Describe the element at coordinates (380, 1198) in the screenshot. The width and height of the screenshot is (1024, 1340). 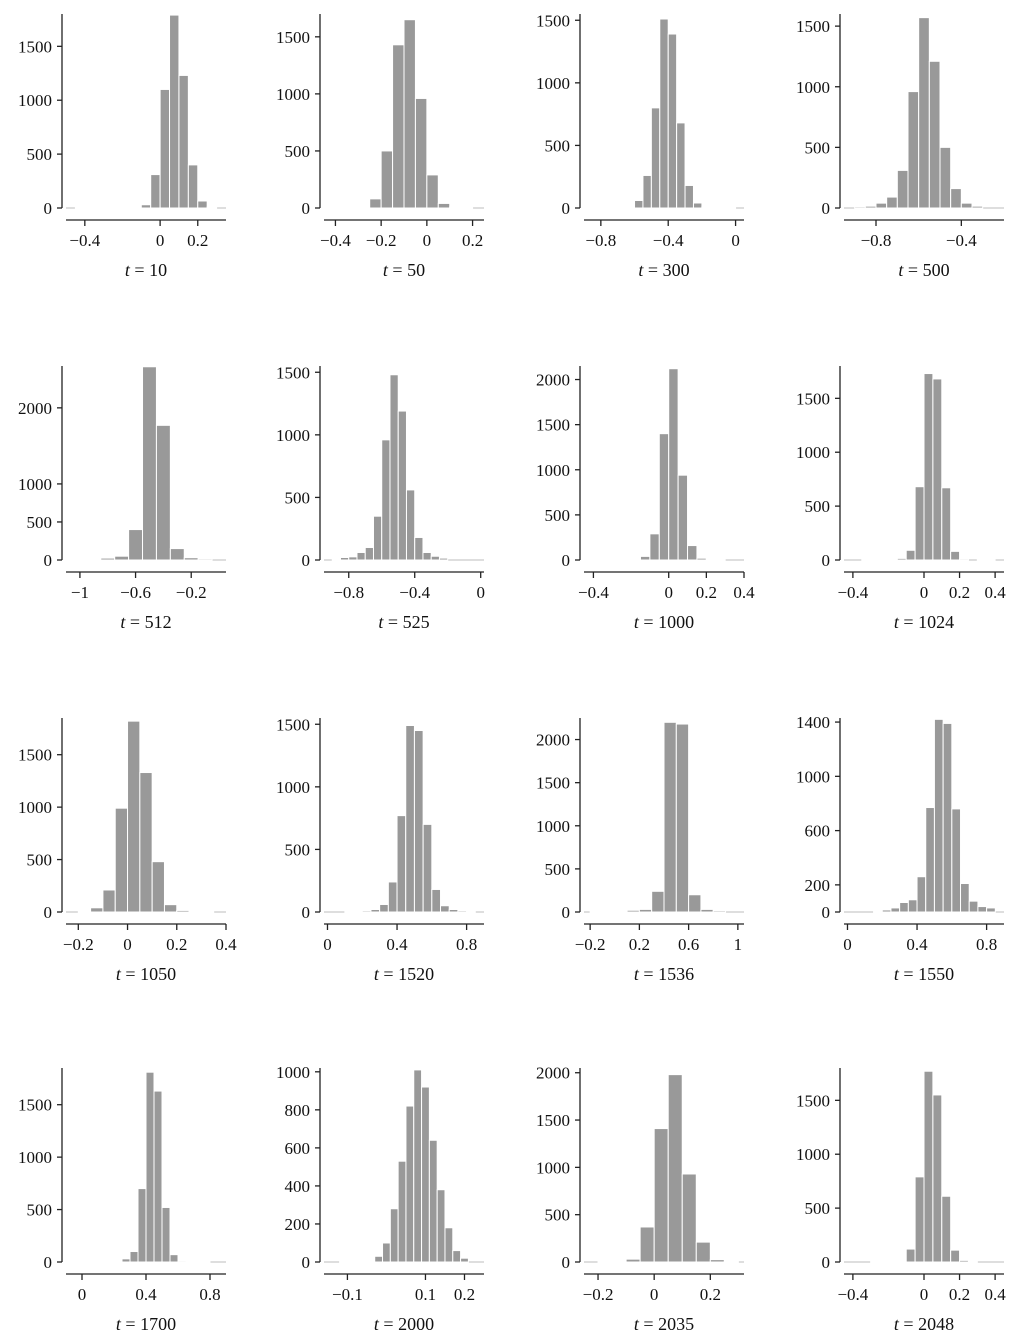
I see `histogram-panel: 0 200 400 600 800 1000 −0.1 0.1 0.2 t = 2000` at that location.